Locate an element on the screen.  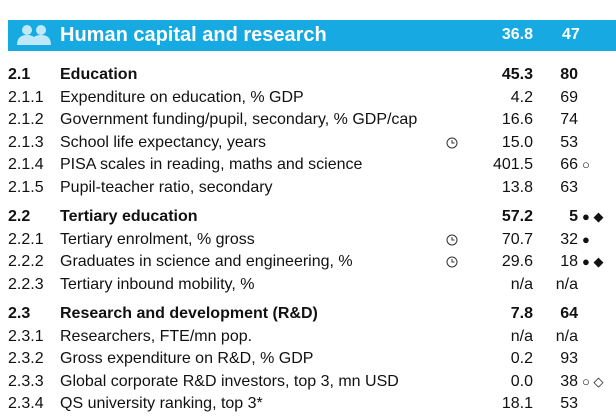
indicator-code: 2.2.1 is located at coordinates (26, 239).